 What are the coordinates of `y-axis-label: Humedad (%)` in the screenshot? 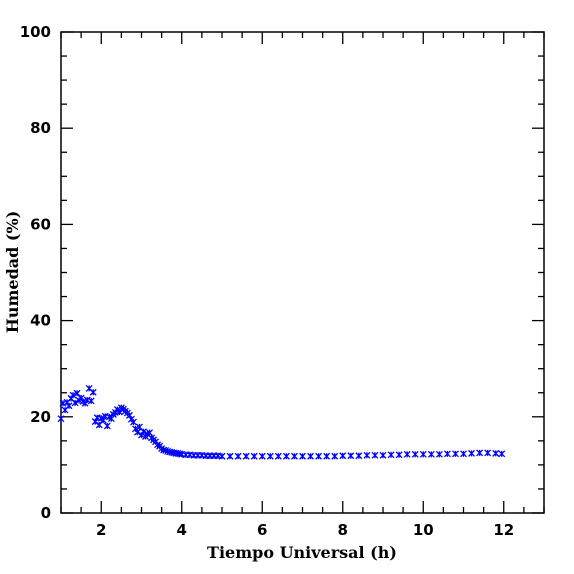 It's located at (12, 272).